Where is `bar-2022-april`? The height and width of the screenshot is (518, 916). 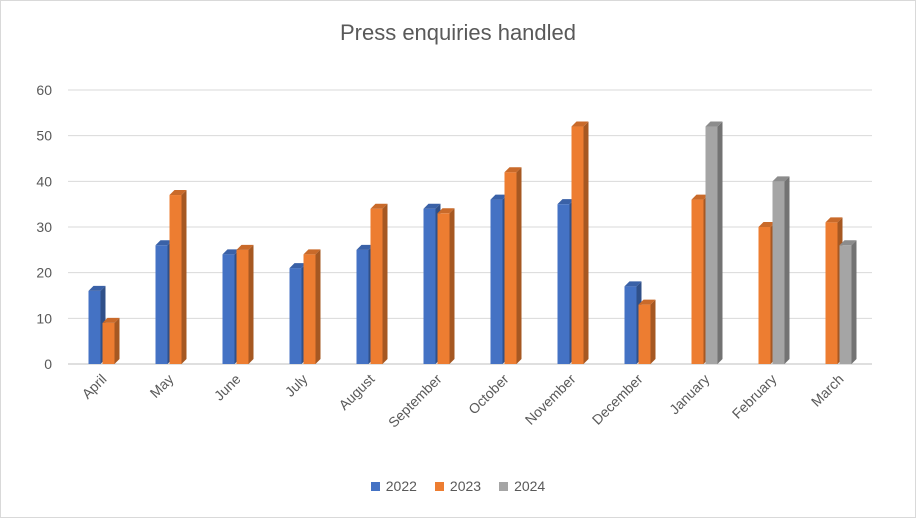
bar-2022-april is located at coordinates (94, 327).